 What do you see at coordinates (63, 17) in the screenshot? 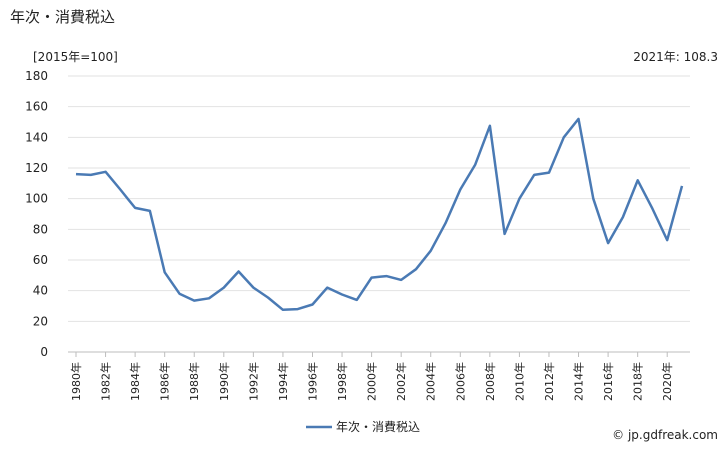
I see `chart-title: 年次・消費税込` at bounding box center [63, 17].